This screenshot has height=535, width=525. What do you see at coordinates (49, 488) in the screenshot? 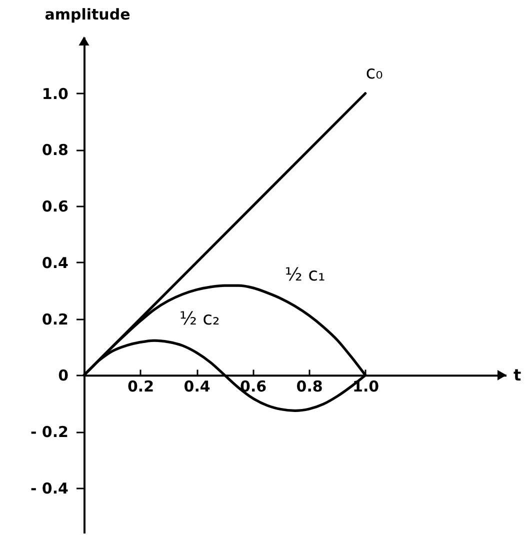
I see `y-tick-label: - 0.4` at bounding box center [49, 488].